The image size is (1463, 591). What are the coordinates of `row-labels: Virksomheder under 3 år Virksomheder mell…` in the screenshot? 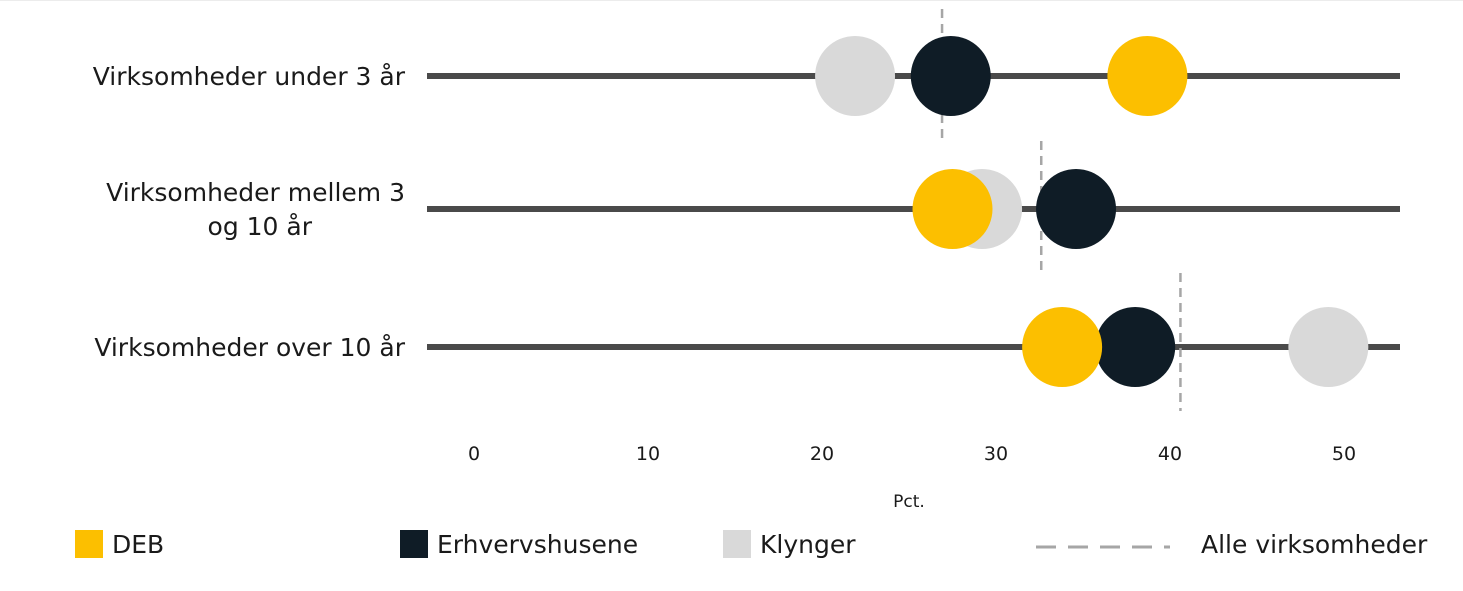 It's located at (249, 212).